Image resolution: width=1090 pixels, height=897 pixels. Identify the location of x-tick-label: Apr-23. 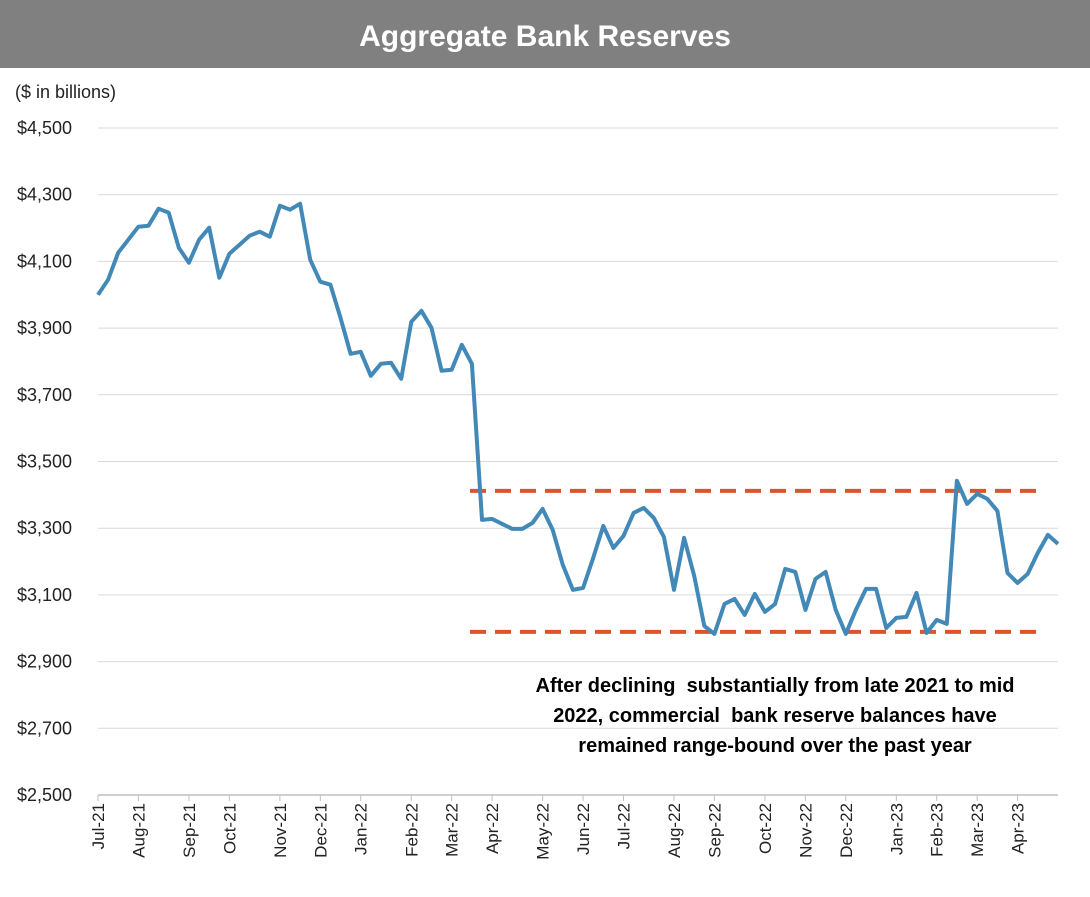
(1018, 828).